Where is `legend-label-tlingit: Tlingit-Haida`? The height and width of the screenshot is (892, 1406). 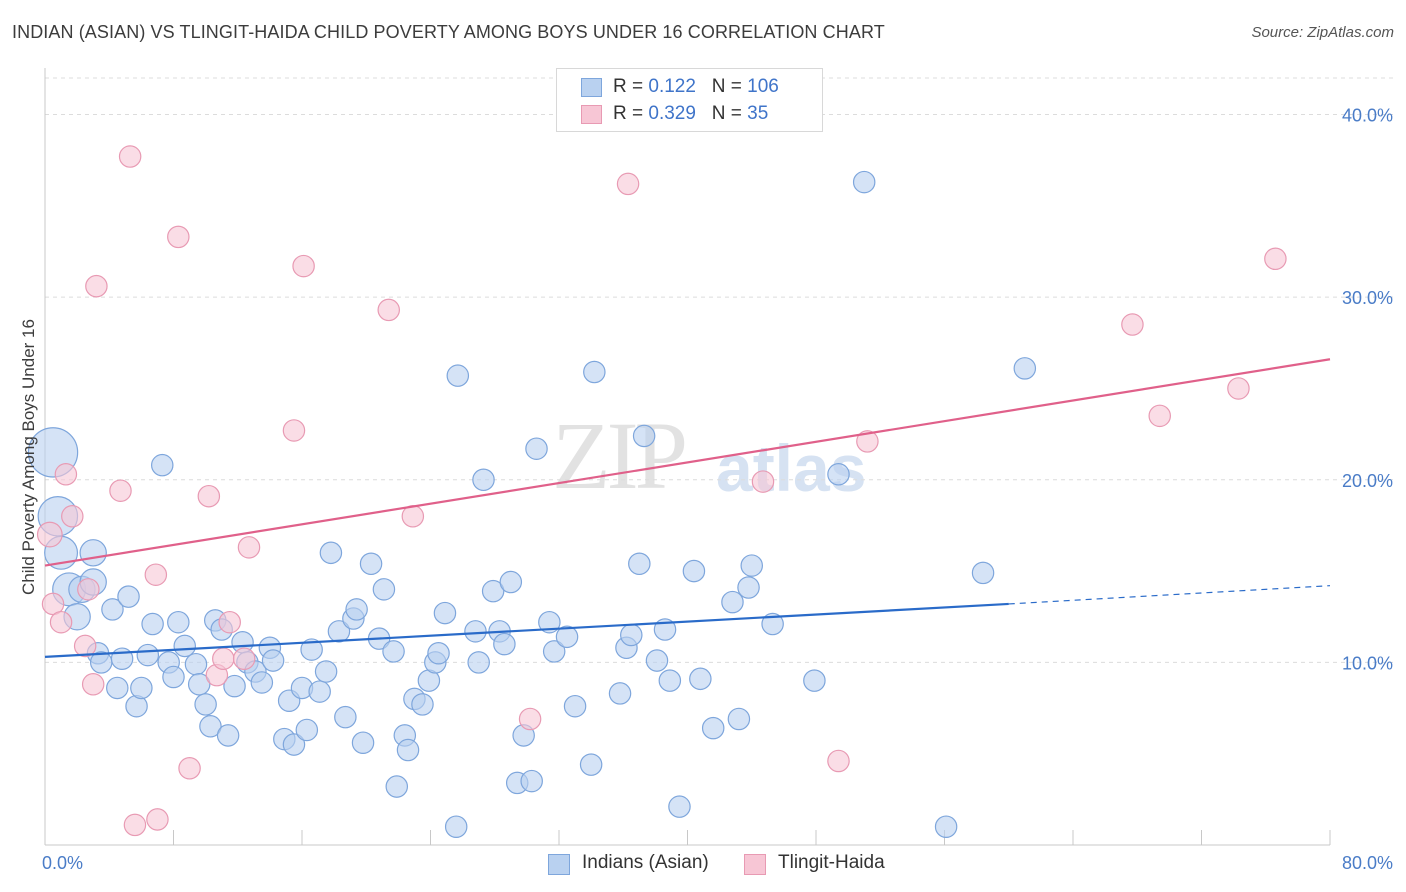 legend-label-tlingit: Tlingit-Haida is located at coordinates (831, 862).